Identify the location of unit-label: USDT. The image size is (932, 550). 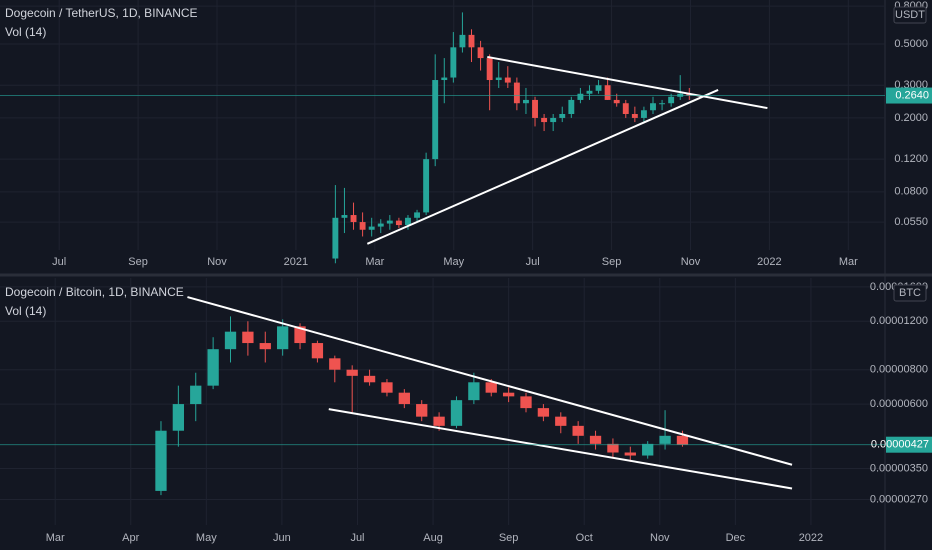
(910, 15).